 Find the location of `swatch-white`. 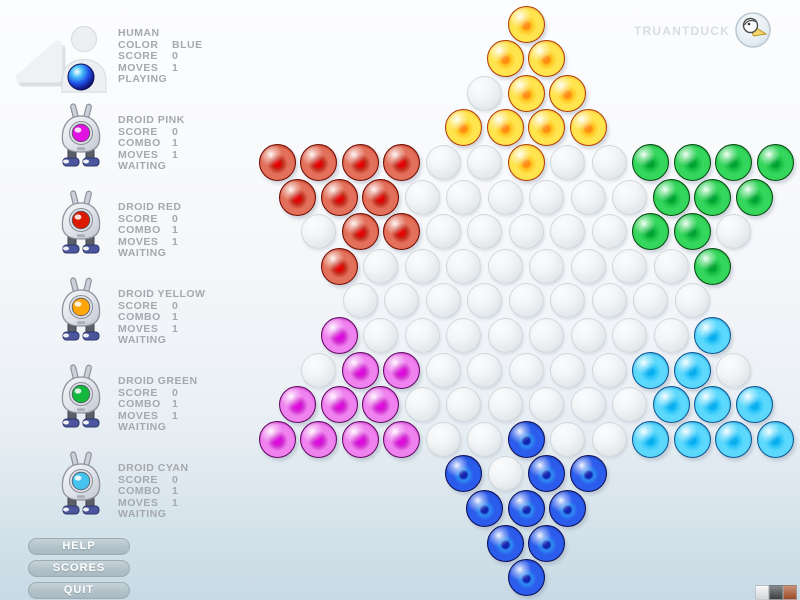

swatch-white is located at coordinates (762, 592).